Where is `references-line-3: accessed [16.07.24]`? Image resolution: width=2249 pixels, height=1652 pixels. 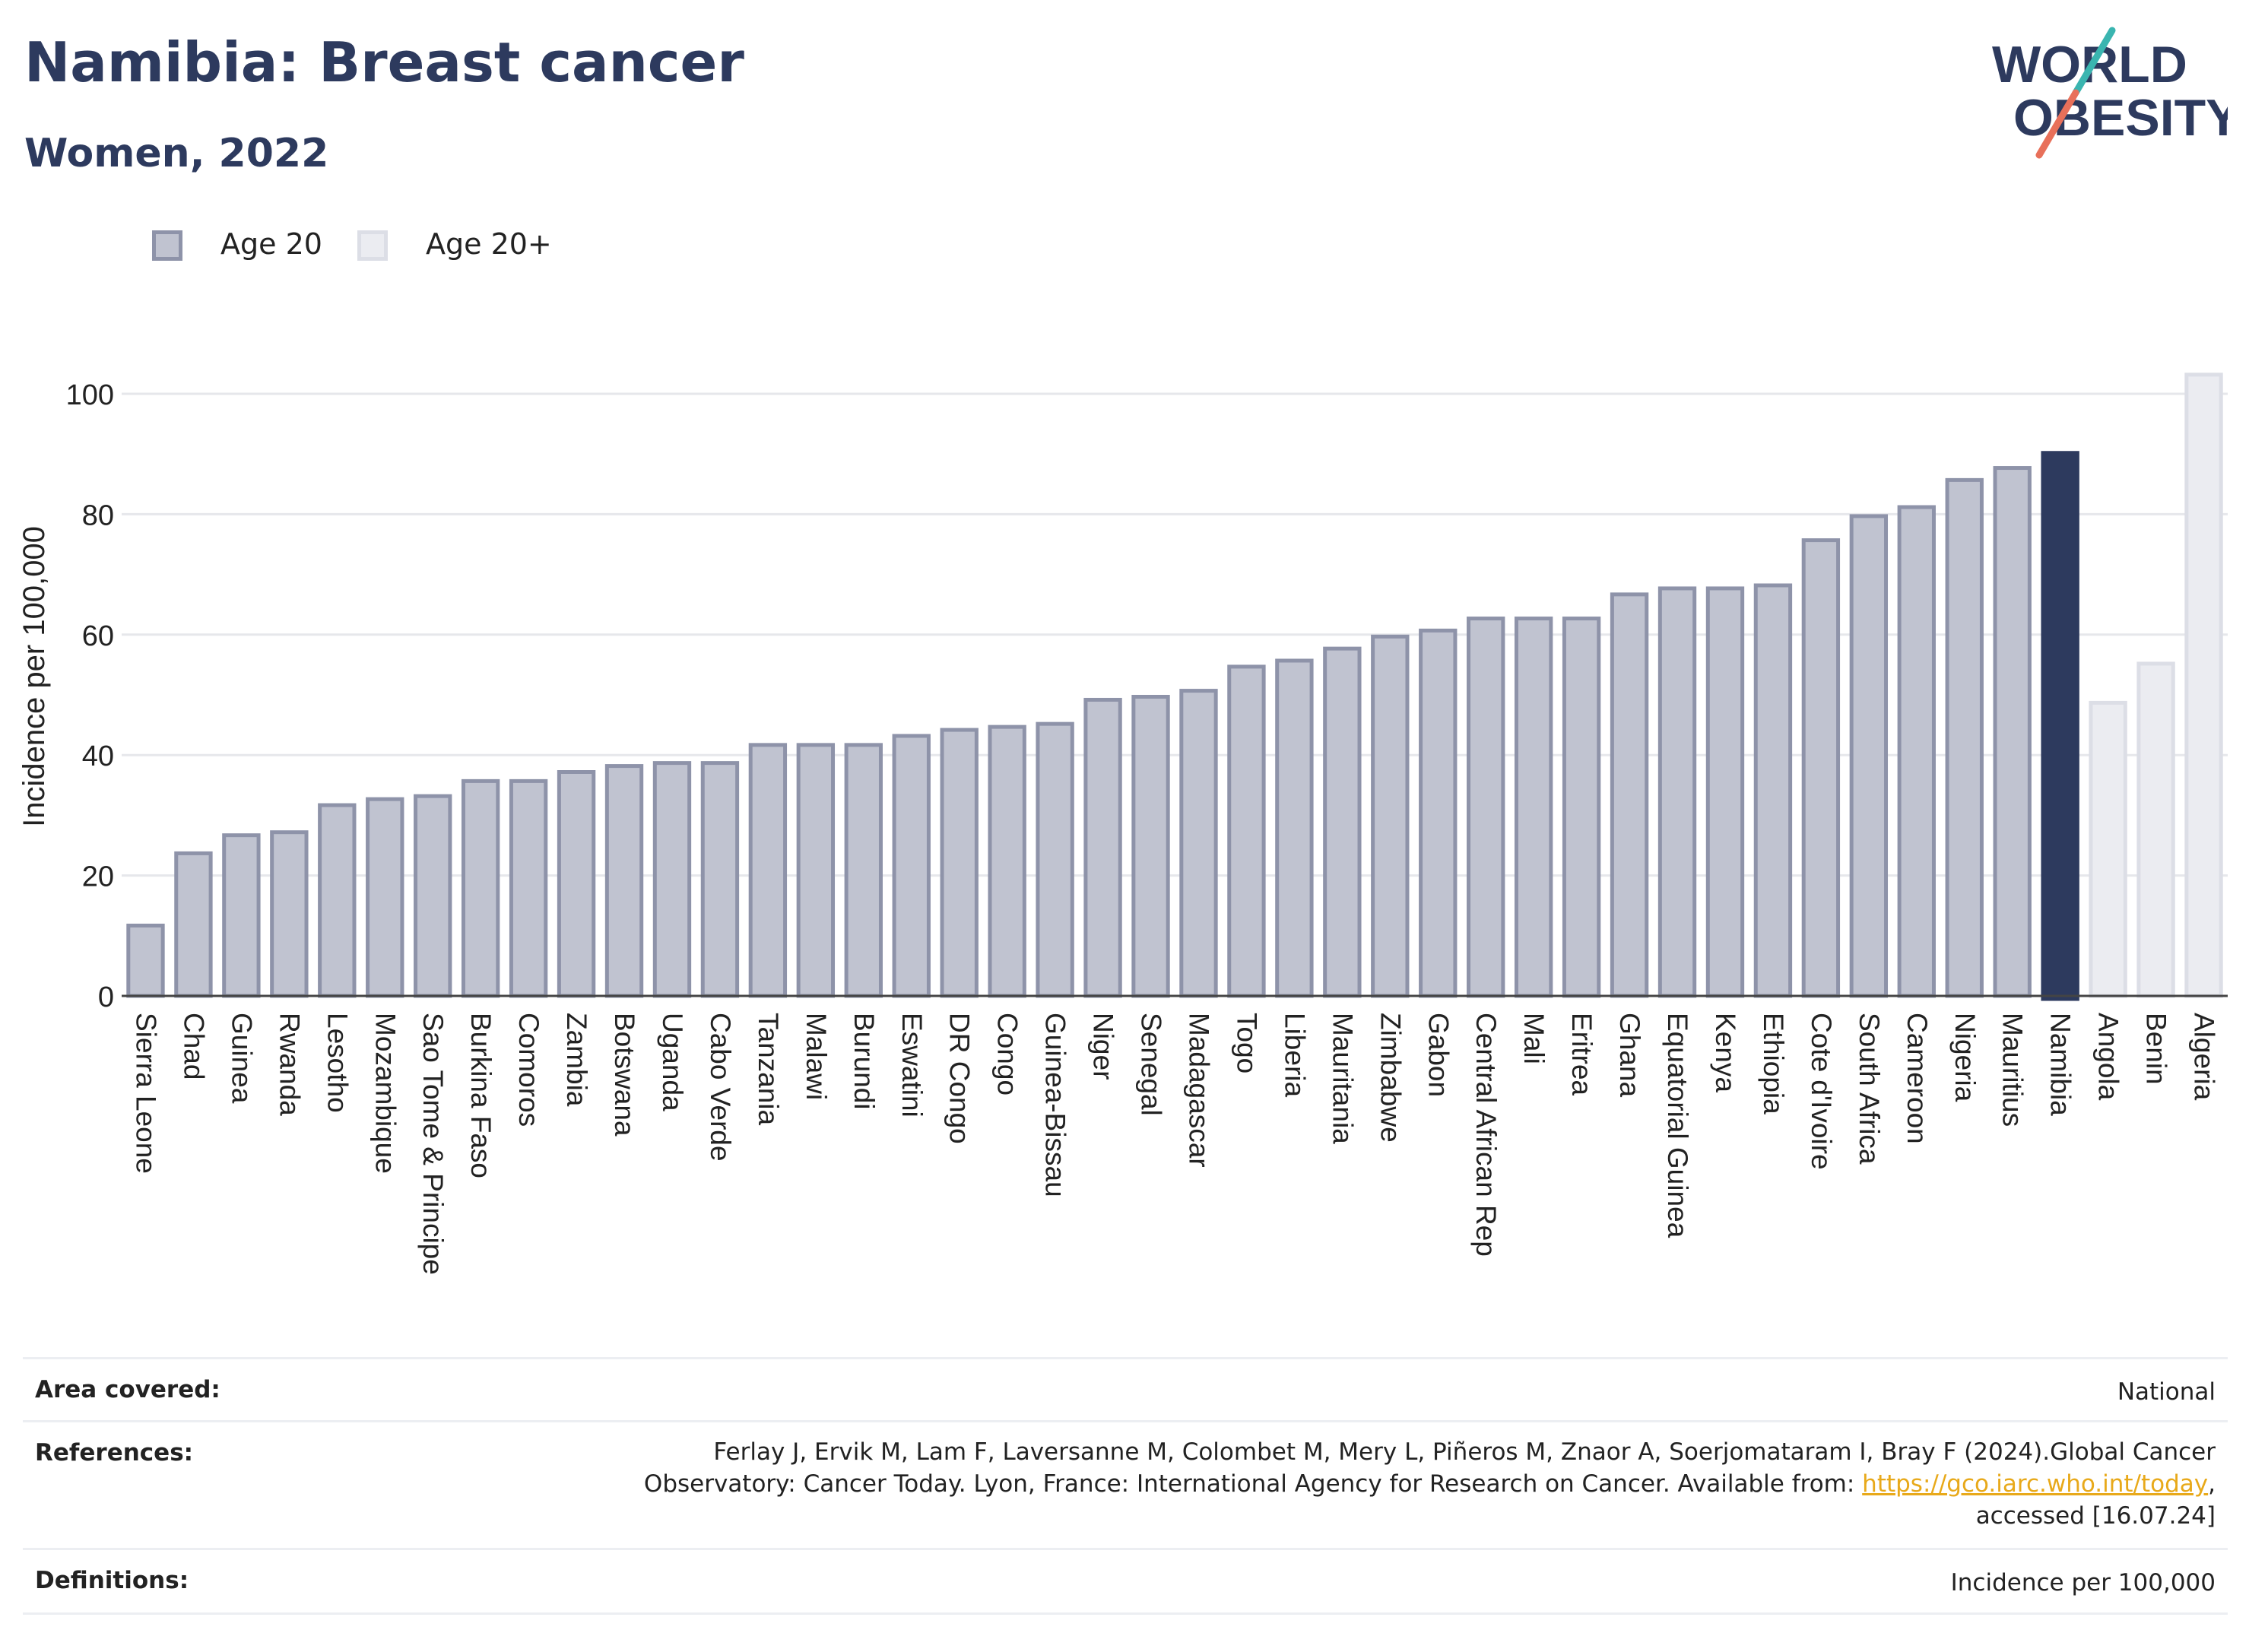 references-line-3: accessed [16.07.24] is located at coordinates (2095, 1516).